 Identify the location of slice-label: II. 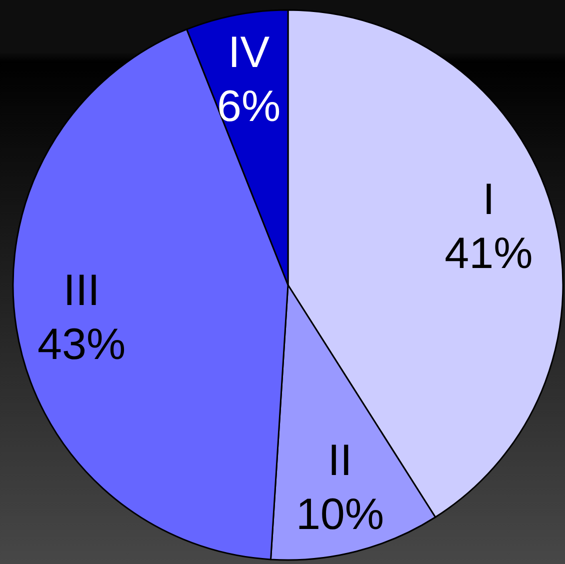
(340, 460).